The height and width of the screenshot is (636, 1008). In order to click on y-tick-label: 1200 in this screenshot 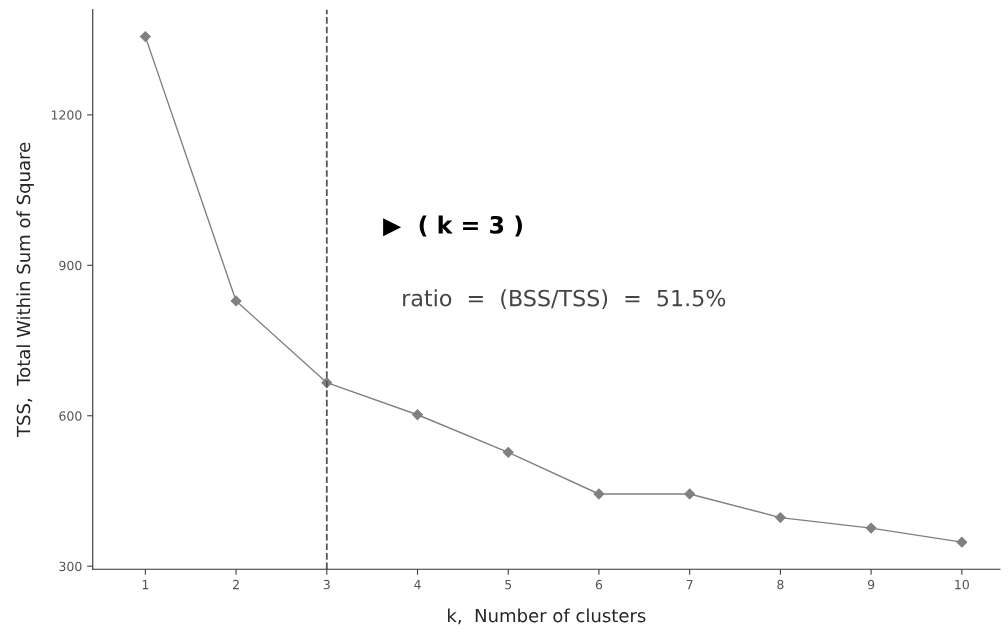, I will do `click(66, 115)`.